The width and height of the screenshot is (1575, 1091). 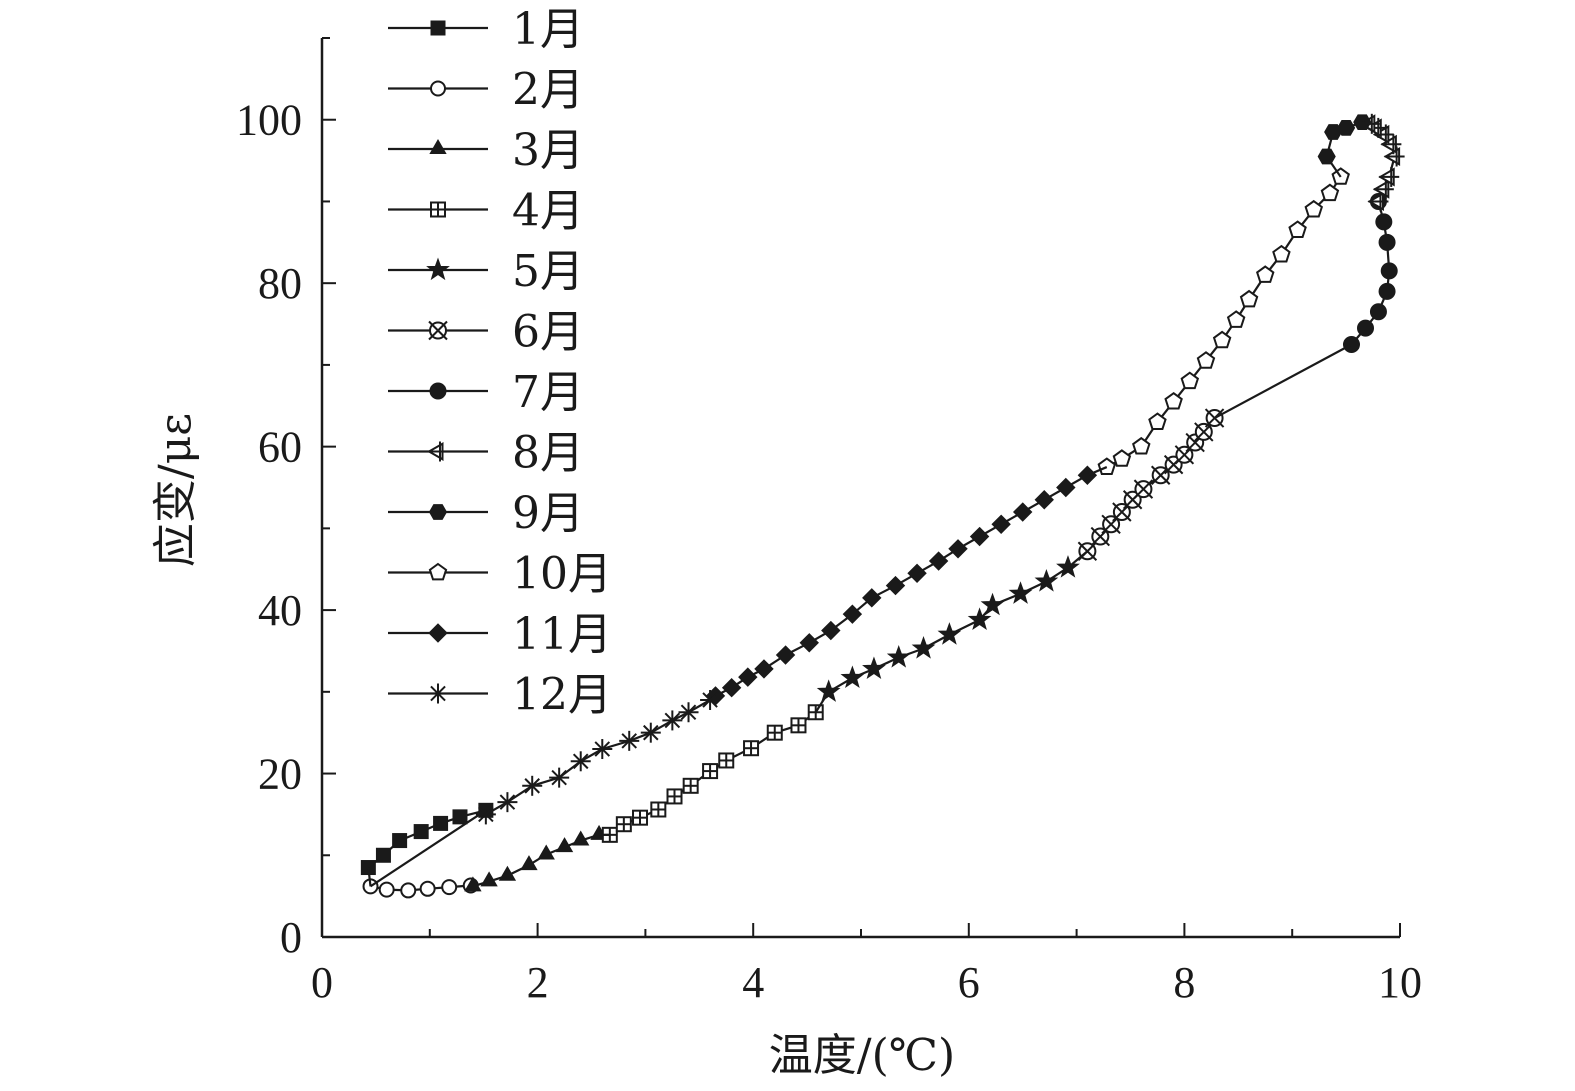 I want to click on y-tick-label: 20, so click(x=280, y=774).